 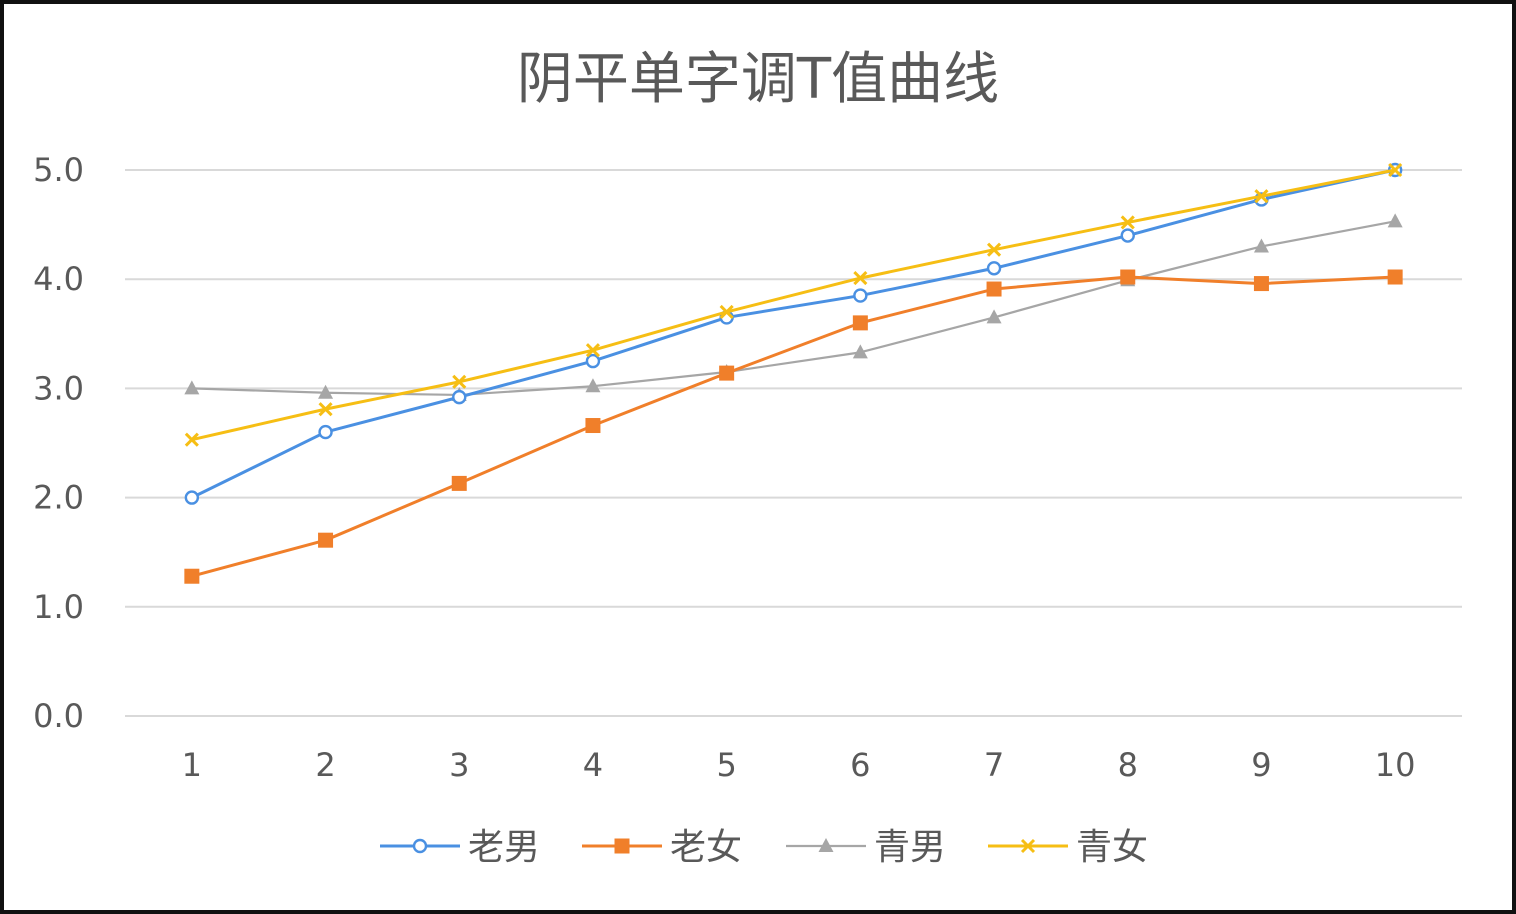 What do you see at coordinates (58, 170) in the screenshot?
I see `y-tick-label-5: 5.0` at bounding box center [58, 170].